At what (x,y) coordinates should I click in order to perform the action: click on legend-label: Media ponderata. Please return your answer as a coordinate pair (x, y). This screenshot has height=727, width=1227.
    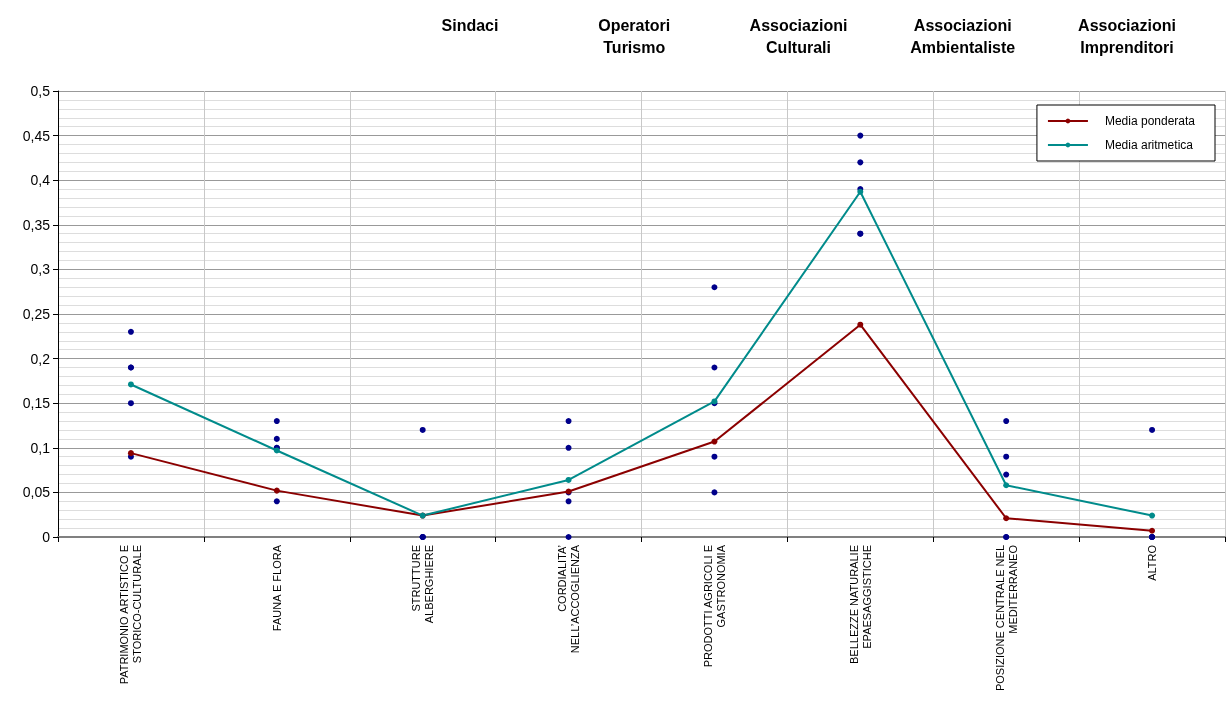
    Looking at the image, I should click on (1150, 121).